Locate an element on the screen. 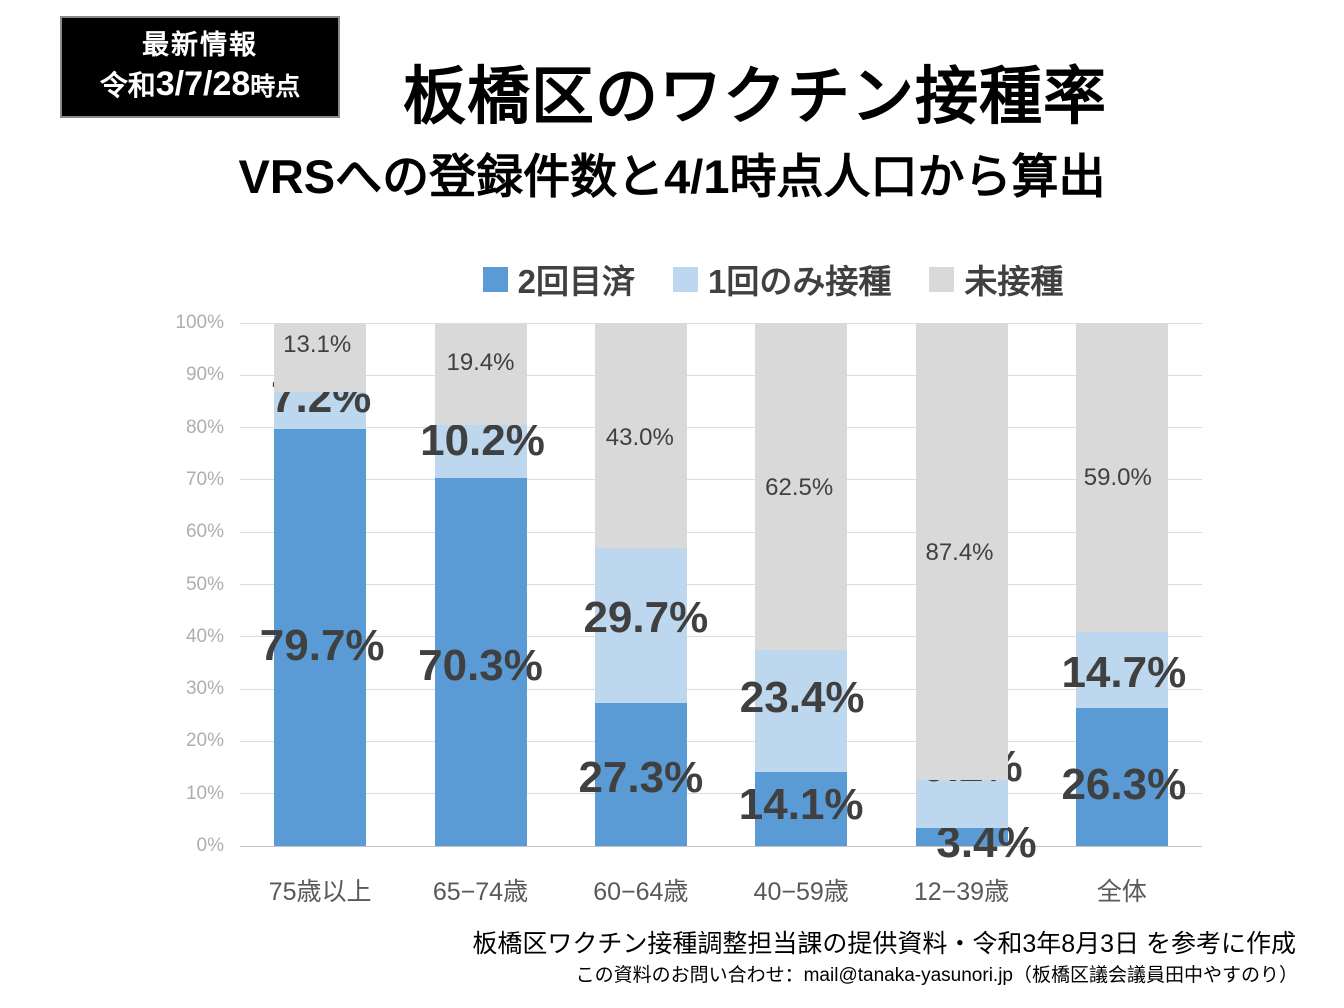  gridline-50% is located at coordinates (721, 584).